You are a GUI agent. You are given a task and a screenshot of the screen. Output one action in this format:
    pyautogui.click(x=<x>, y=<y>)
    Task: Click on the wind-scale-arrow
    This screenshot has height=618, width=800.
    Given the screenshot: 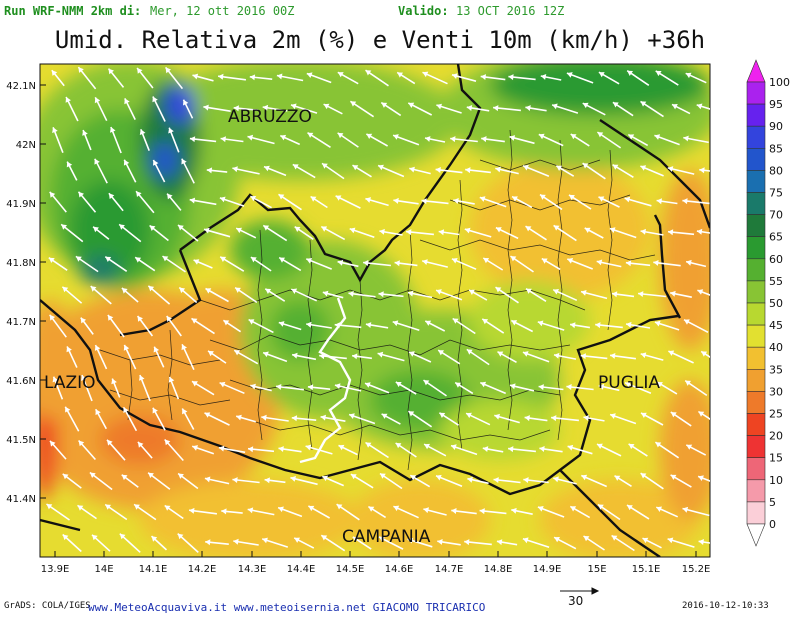 What is the action you would take?
    pyautogui.click(x=580, y=591)
    